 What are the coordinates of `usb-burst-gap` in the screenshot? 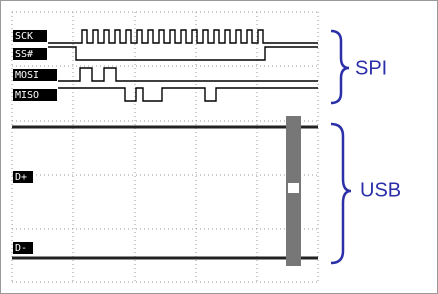 It's located at (293, 188).